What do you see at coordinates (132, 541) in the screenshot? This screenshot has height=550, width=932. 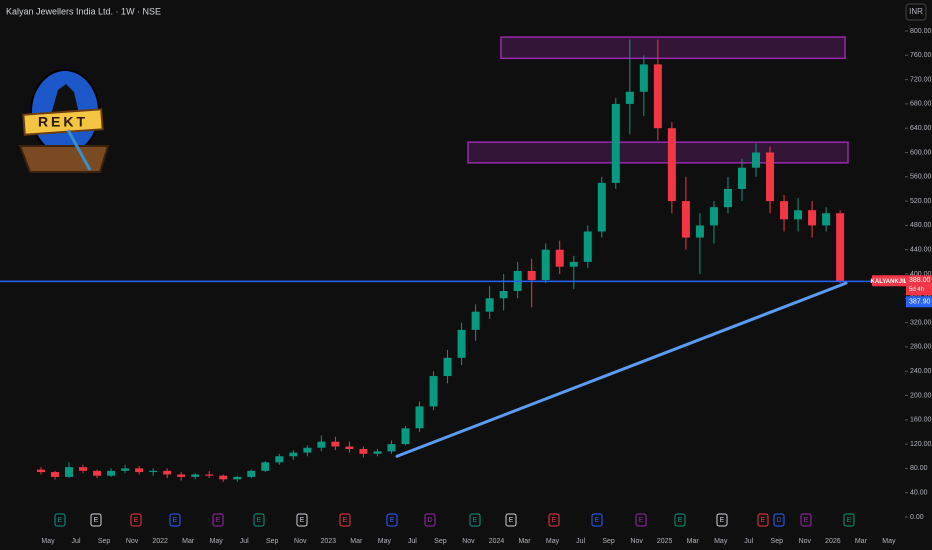 I see `x-tick-label: Nov` at bounding box center [132, 541].